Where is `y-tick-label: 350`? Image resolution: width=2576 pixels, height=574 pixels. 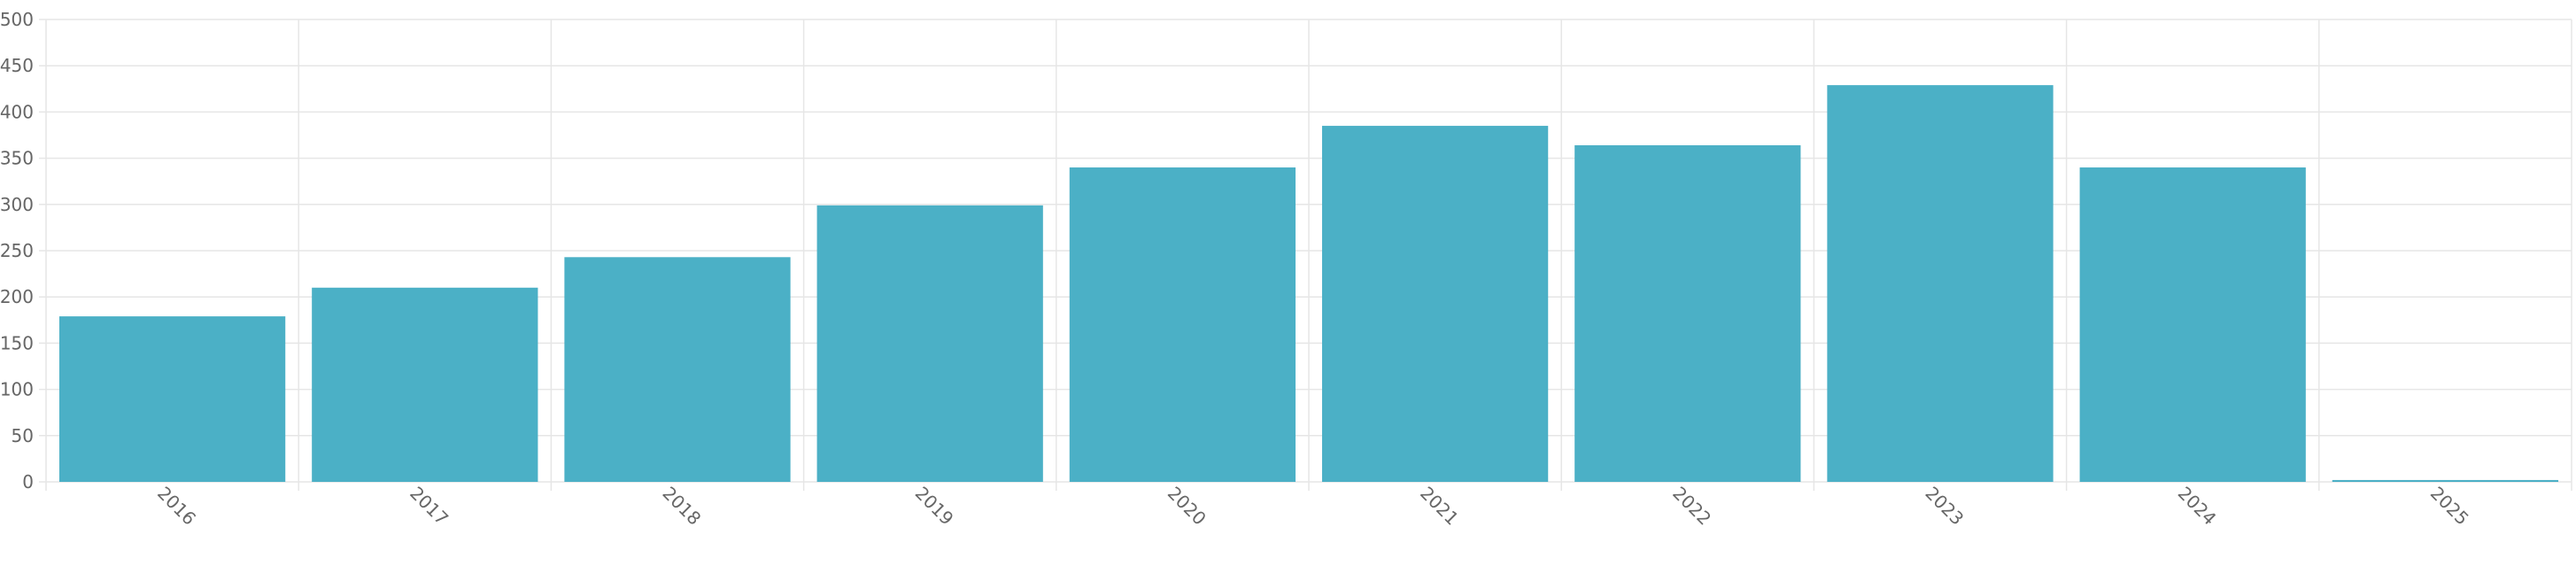
y-tick-label: 350 is located at coordinates (17, 159).